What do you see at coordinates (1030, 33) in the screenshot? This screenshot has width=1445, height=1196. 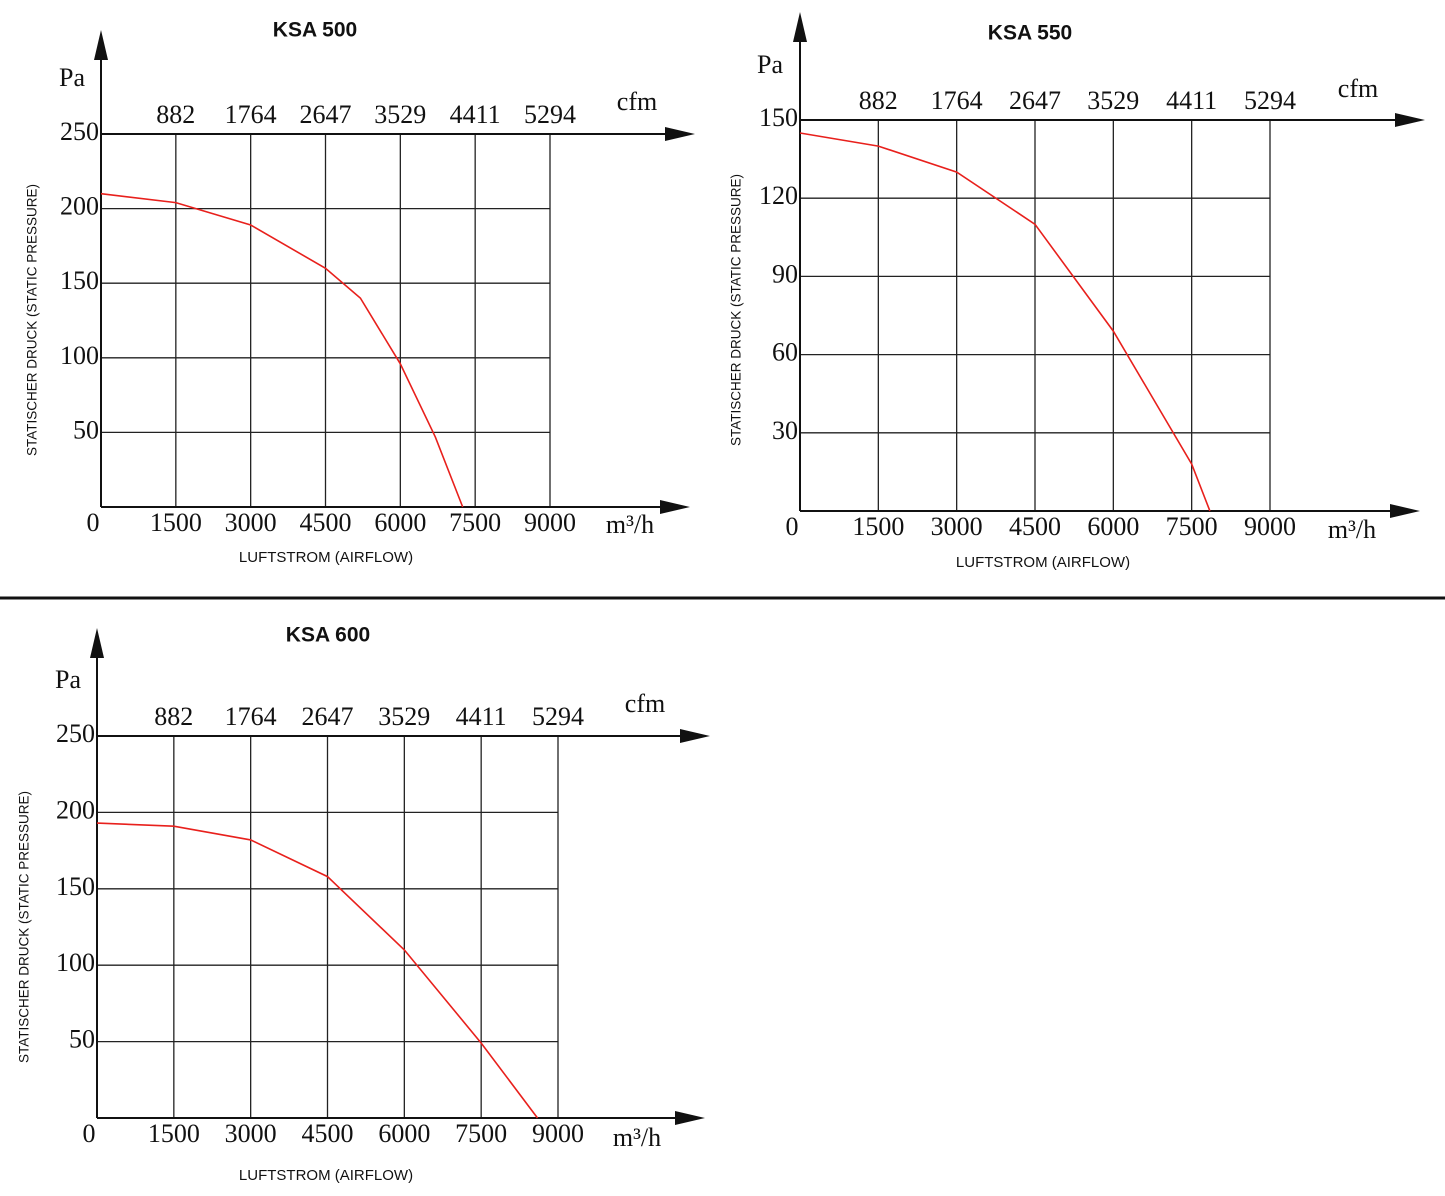 I see `chart-title: KSA 550` at bounding box center [1030, 33].